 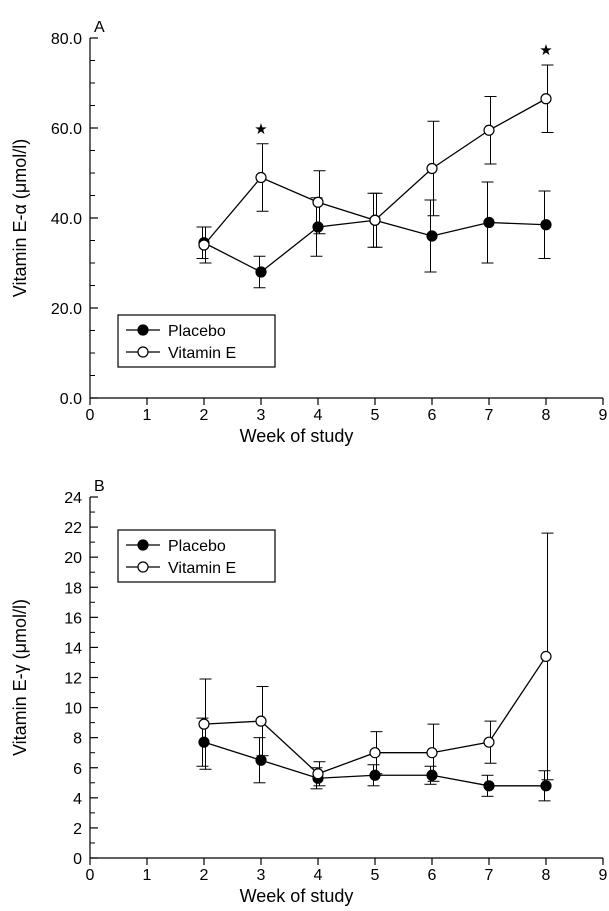 I want to click on b-y-tick-label: 22, so click(x=73, y=528).